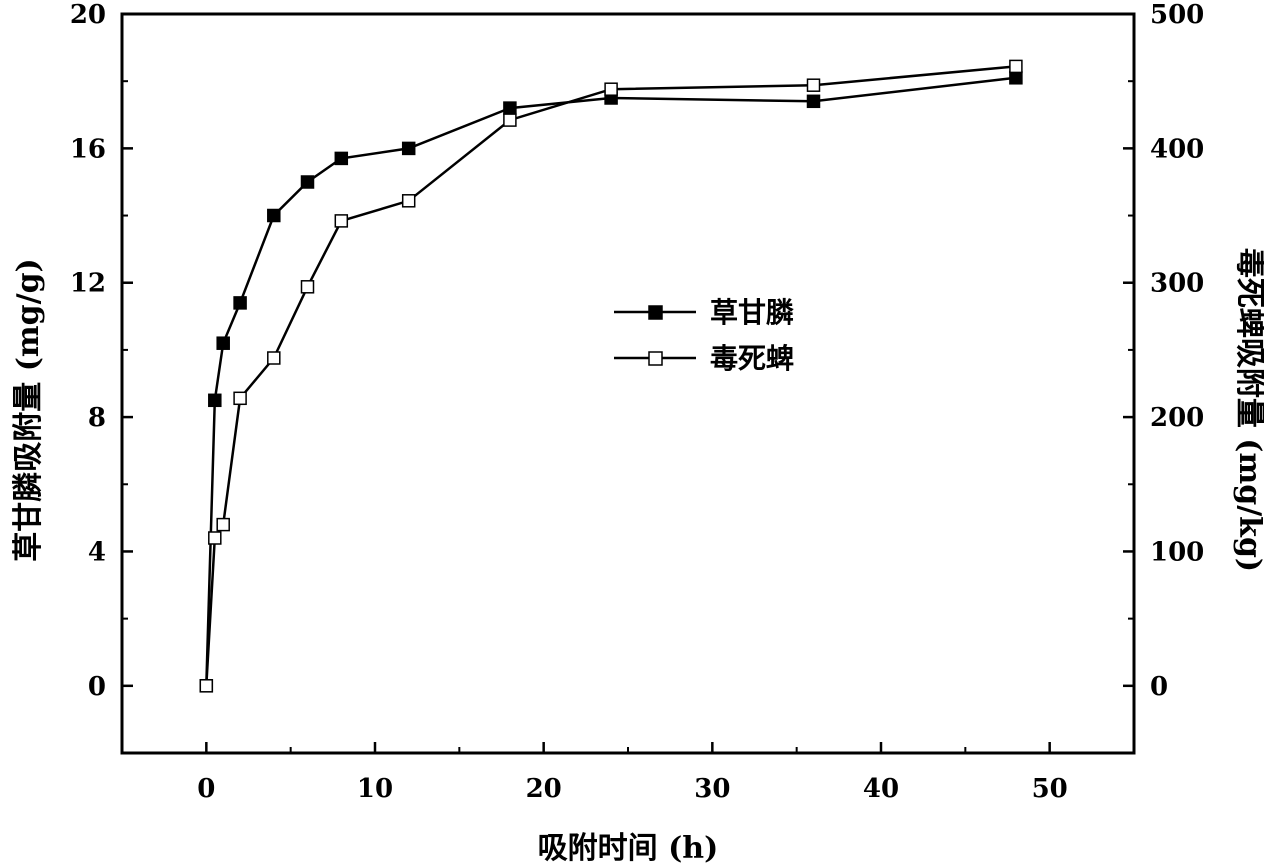  What do you see at coordinates (97, 418) in the screenshot?
I see `left-y-tick-label: 8` at bounding box center [97, 418].